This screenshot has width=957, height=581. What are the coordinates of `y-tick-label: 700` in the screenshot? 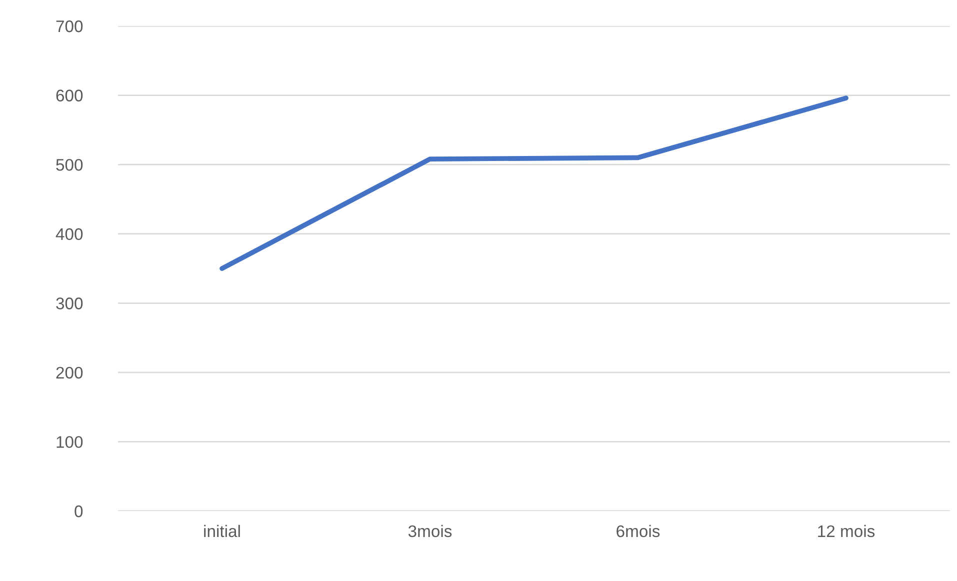 It's located at (69, 26).